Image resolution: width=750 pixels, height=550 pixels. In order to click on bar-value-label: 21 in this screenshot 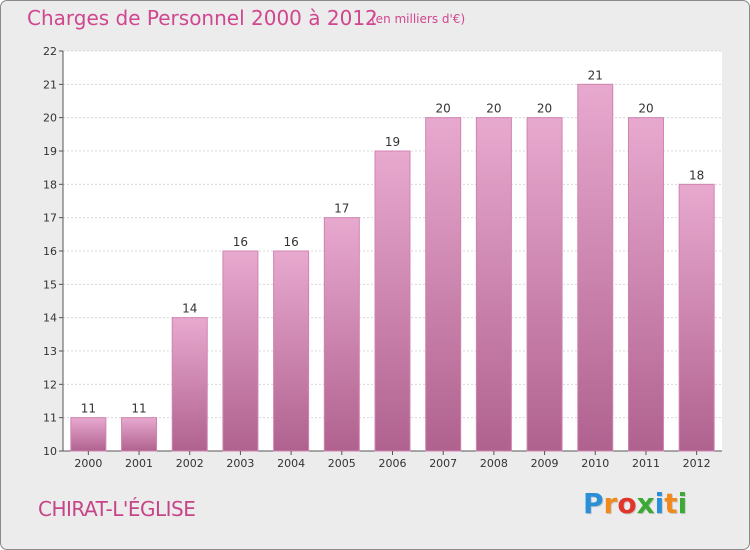, I will do `click(595, 75)`.